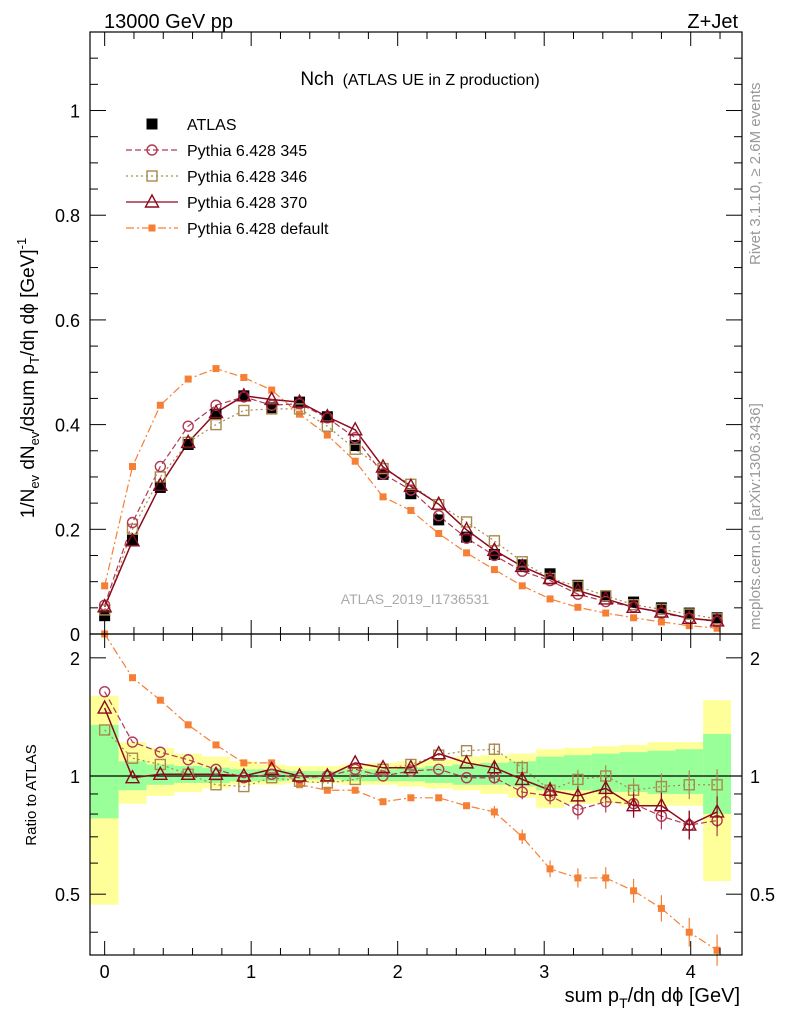 The height and width of the screenshot is (1029, 786). What do you see at coordinates (247, 151) in the screenshot?
I see `legend-label-p345: Pythia 6.428 345` at bounding box center [247, 151].